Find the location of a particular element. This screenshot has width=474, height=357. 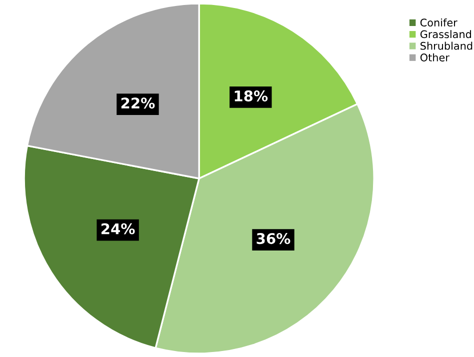

legend-label: Grassland is located at coordinates (445, 34).